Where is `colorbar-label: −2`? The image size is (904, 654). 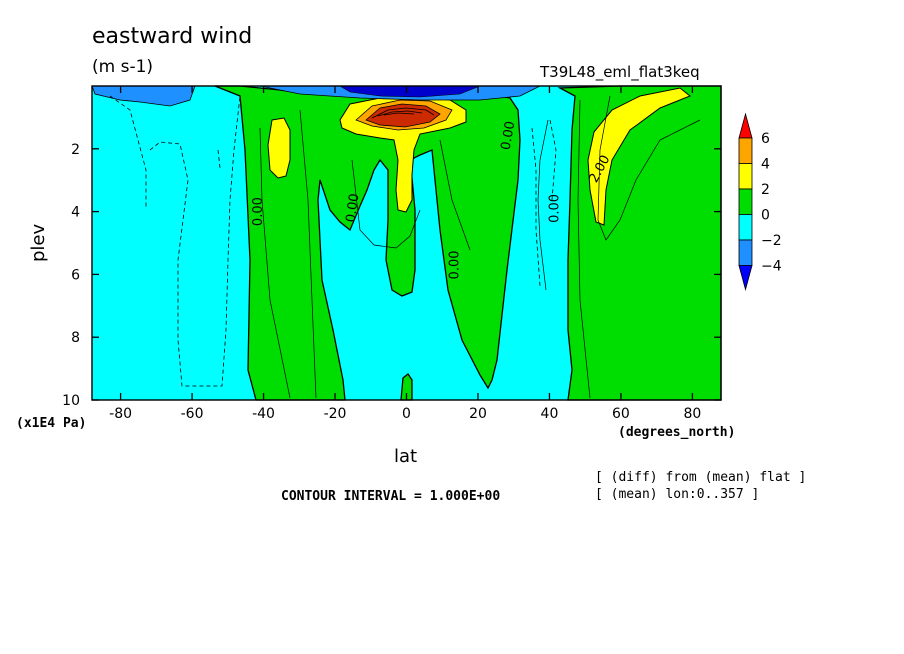 colorbar-label: −2 is located at coordinates (771, 241).